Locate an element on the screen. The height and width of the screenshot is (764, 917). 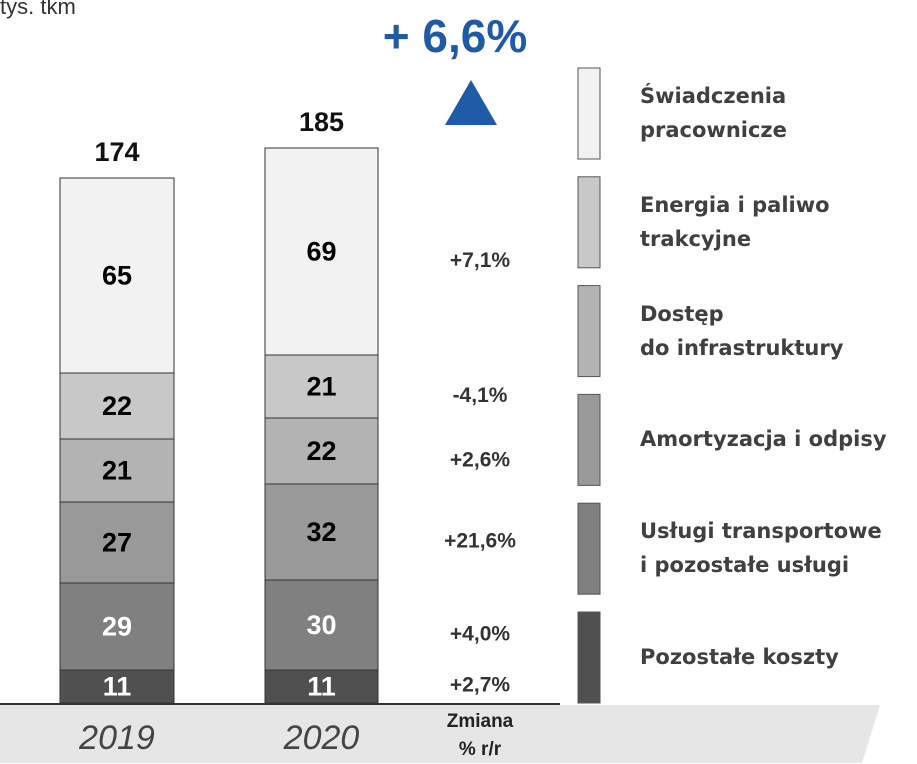
total-label: 174 is located at coordinates (116, 152).